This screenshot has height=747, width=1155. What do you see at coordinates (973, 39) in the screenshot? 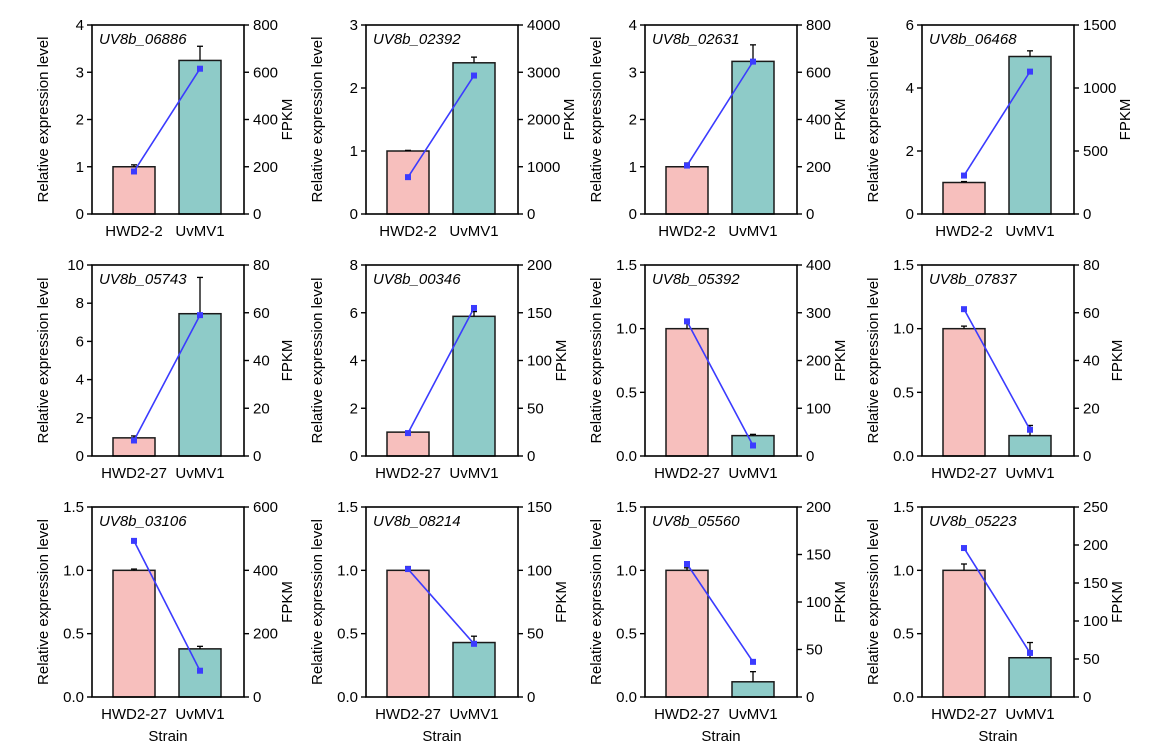
I see `gene-label: UV8b_06468` at bounding box center [973, 39].